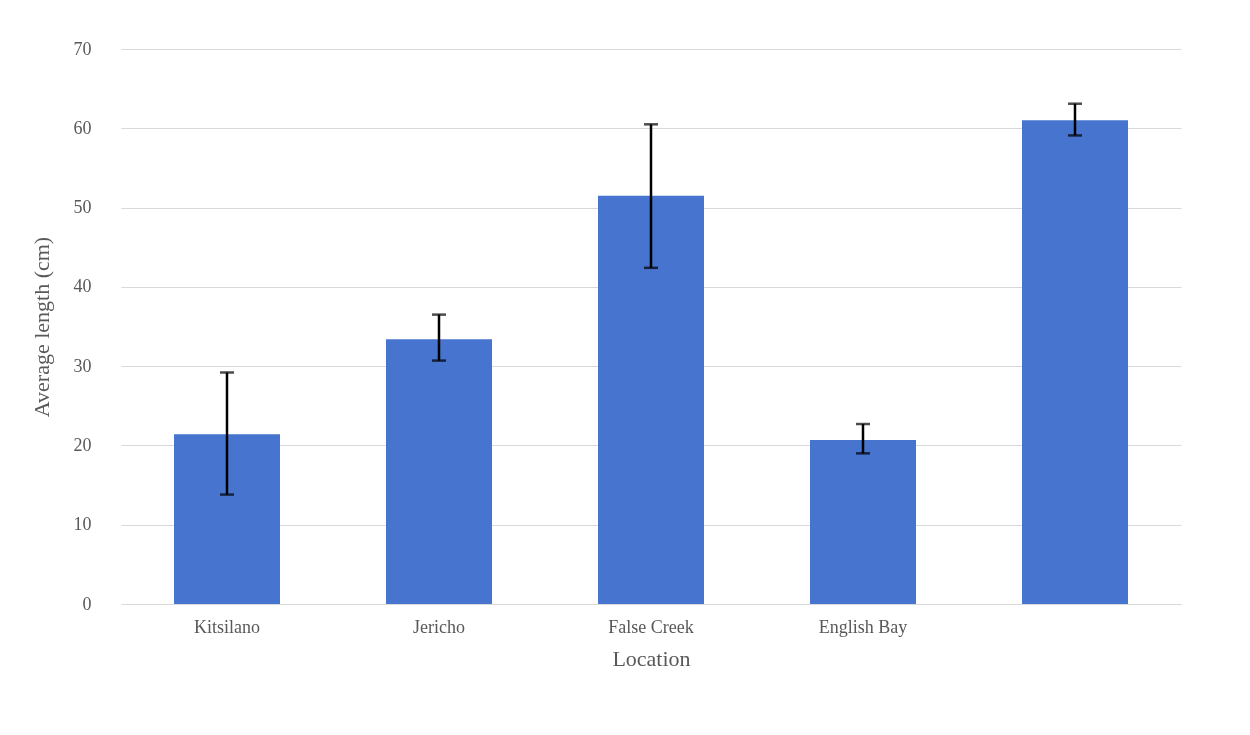 The height and width of the screenshot is (735, 1250). Describe the element at coordinates (41, 327) in the screenshot. I see `y-axis-title: Average length (cm)` at that location.